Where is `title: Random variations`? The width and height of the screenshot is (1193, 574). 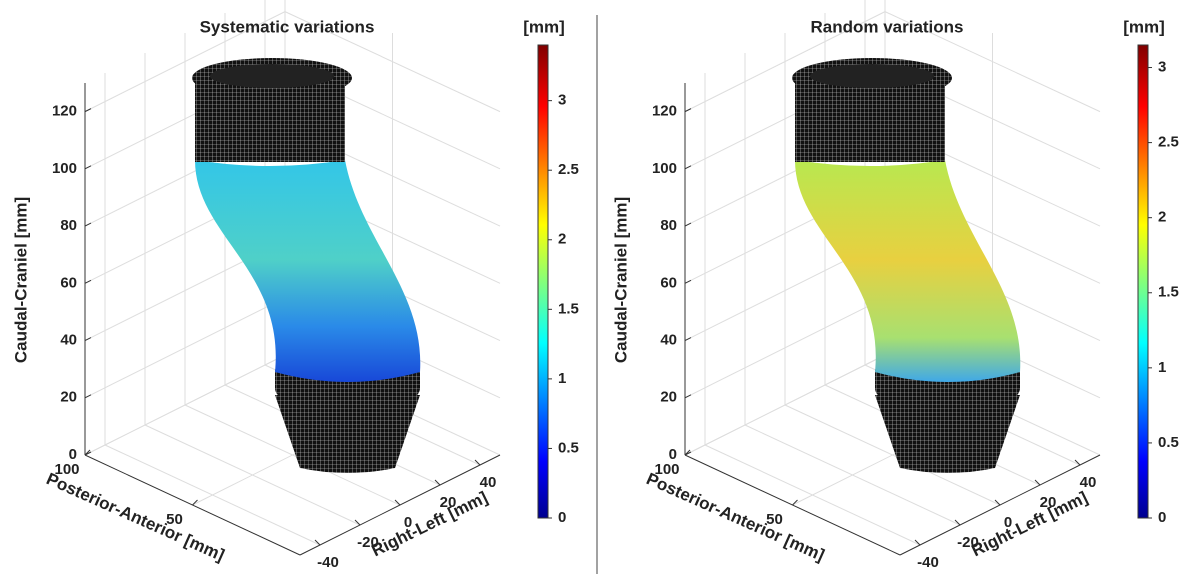
title: Random variations is located at coordinates (886, 26).